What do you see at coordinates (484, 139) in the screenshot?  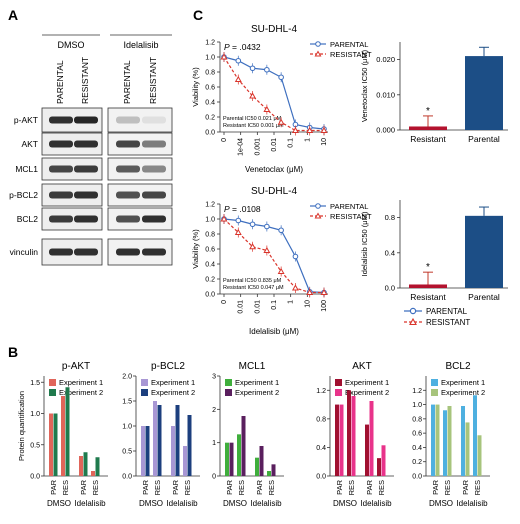 I see `category-label: Parental` at bounding box center [484, 139].